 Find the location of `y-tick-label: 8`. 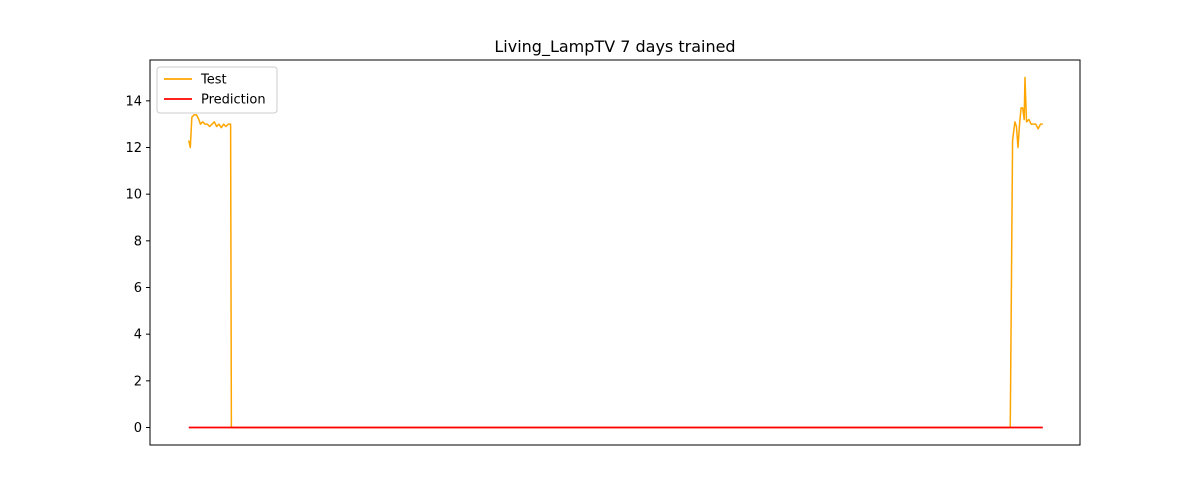

y-tick-label: 8 is located at coordinates (138, 241).